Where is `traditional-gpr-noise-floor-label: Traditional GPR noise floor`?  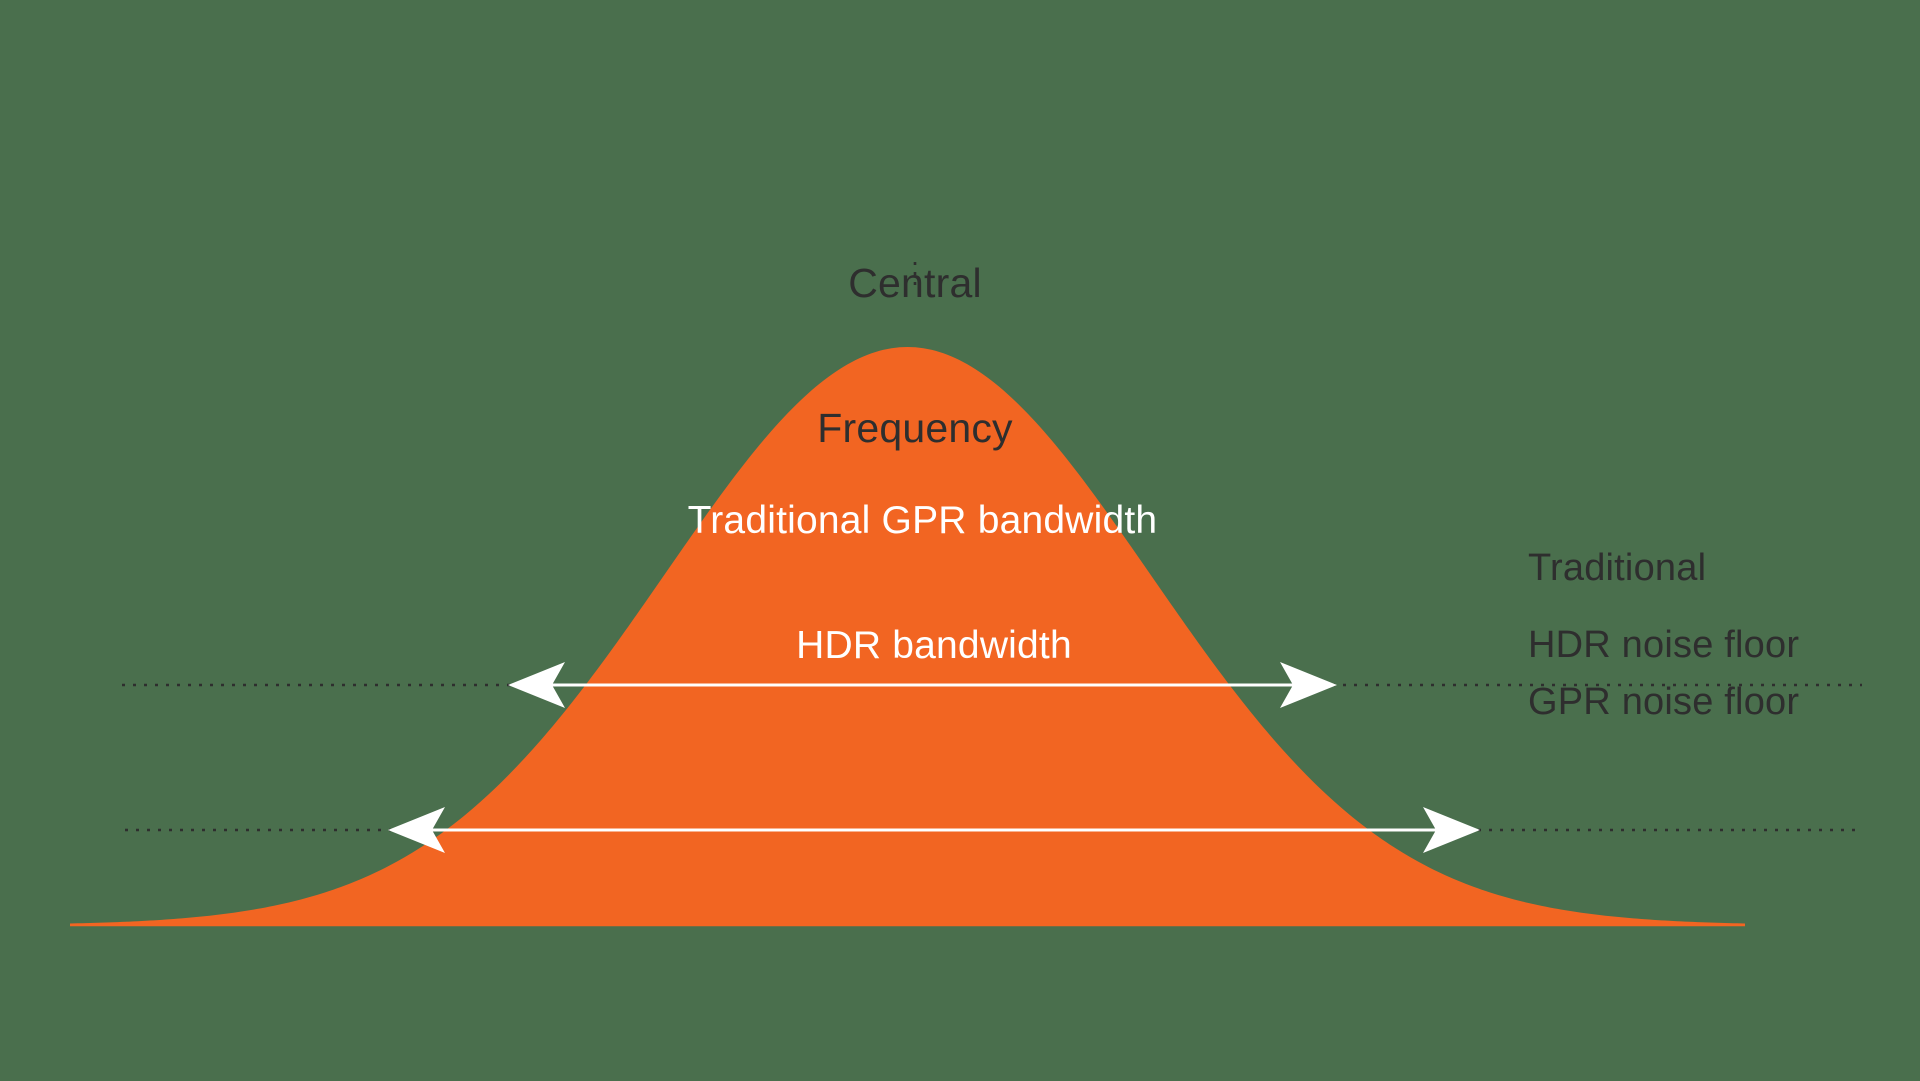 traditional-gpr-noise-floor-label: Traditional GPR noise floor is located at coordinates (1663, 635).